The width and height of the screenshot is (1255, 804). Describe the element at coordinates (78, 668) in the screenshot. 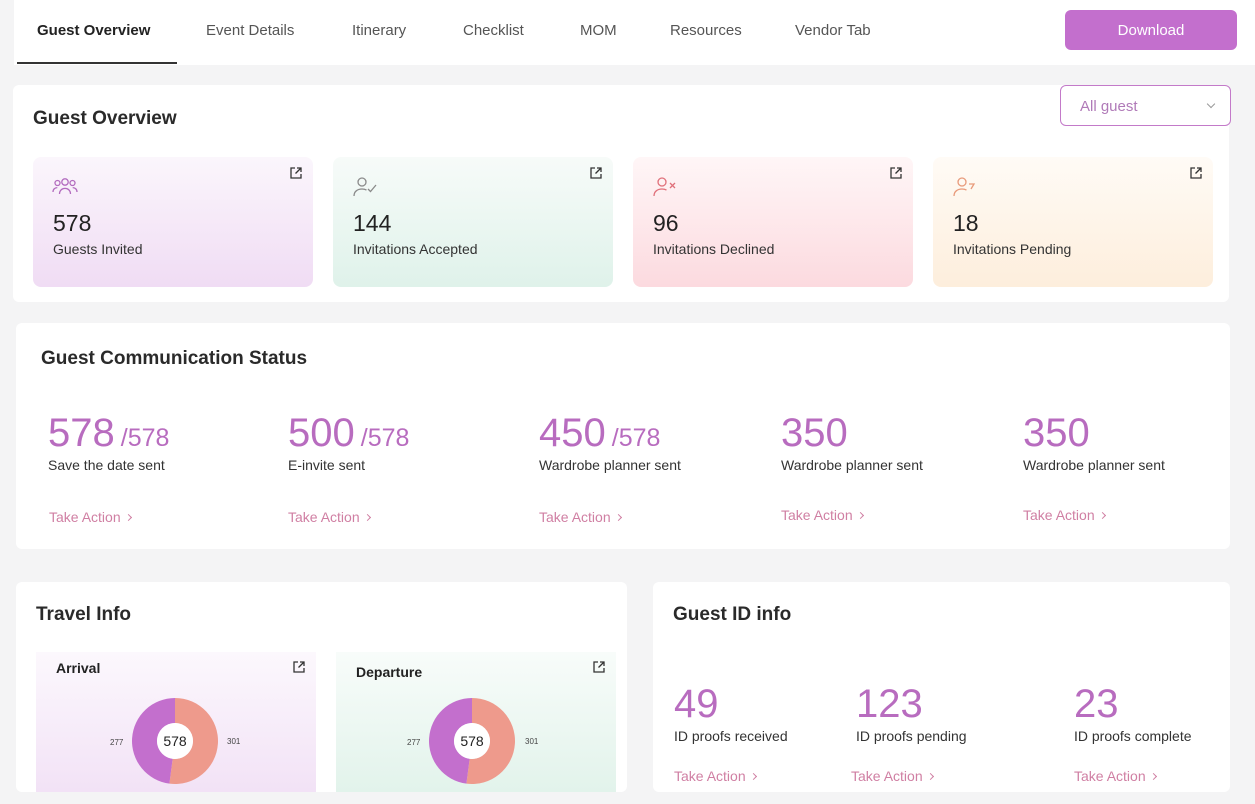

I see `arrival-title: Arrival` at that location.